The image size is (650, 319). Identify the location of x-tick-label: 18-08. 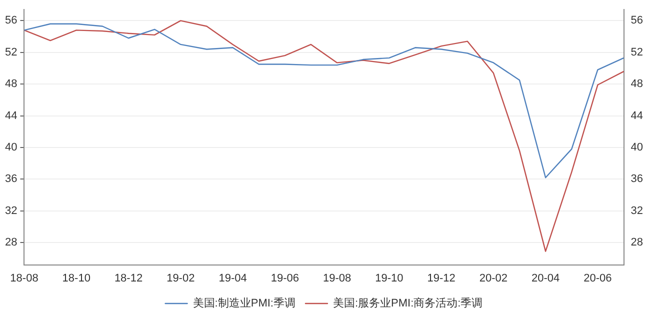
(24, 278).